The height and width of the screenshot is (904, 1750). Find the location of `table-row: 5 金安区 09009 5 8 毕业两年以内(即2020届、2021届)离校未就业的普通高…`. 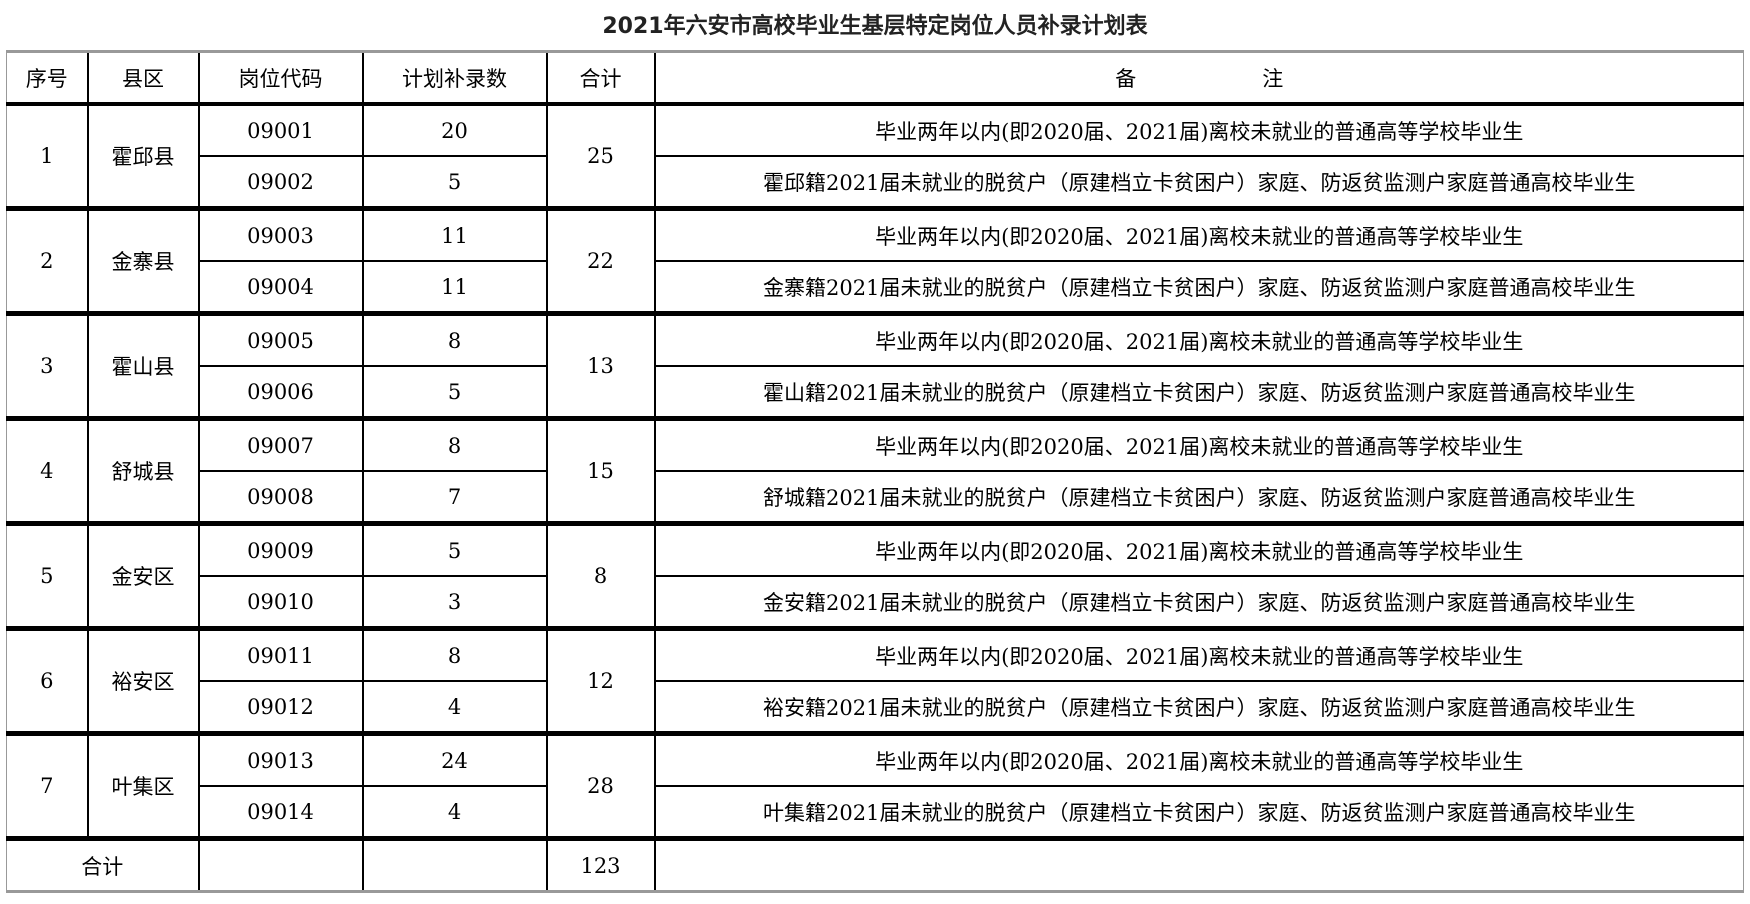

table-row: 5 金安区 09009 5 8 毕业两年以内(即2020届、2021届)离校未就业的普通高… is located at coordinates (875, 575).